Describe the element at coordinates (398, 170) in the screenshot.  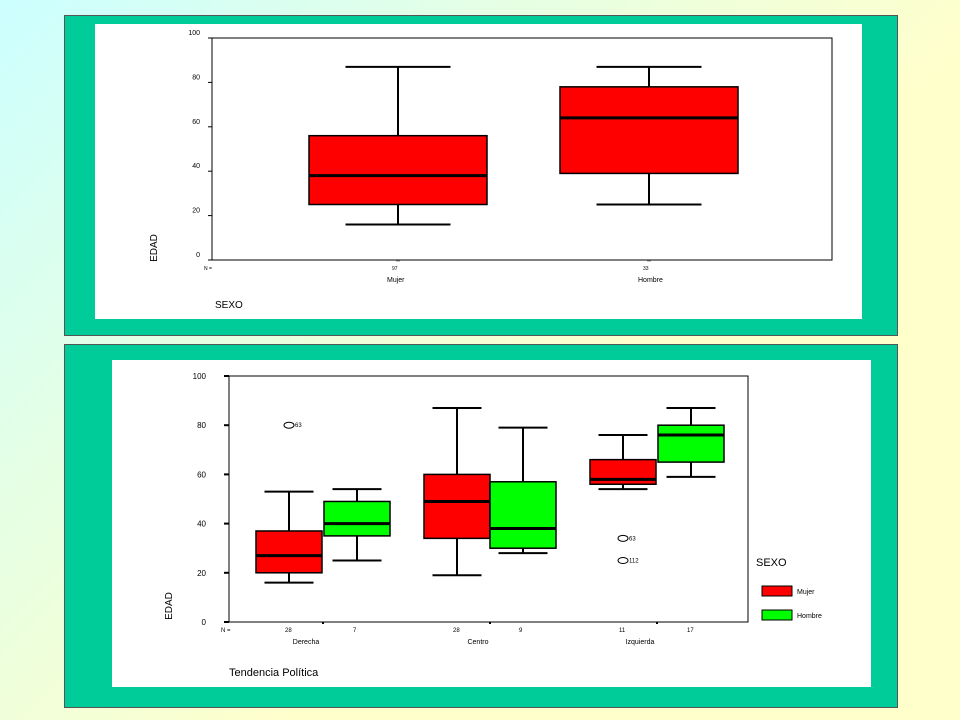
I see `box-mujer-box` at that location.